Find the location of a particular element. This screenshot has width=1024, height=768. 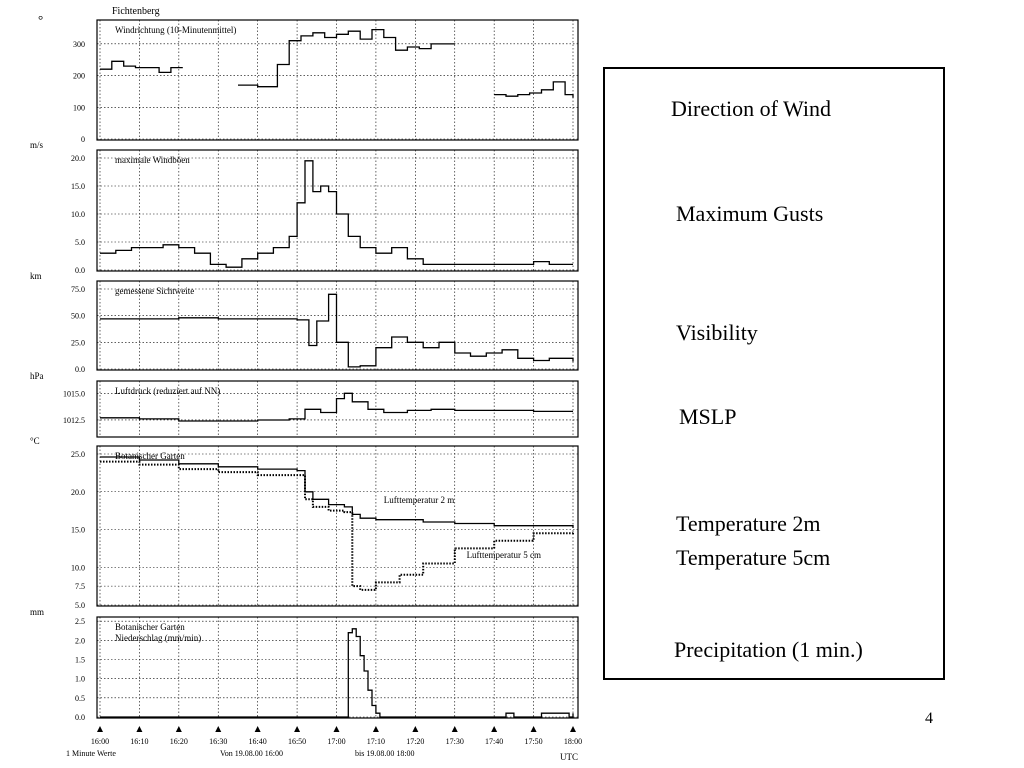

panel-frame-visibility is located at coordinates (337, 325).